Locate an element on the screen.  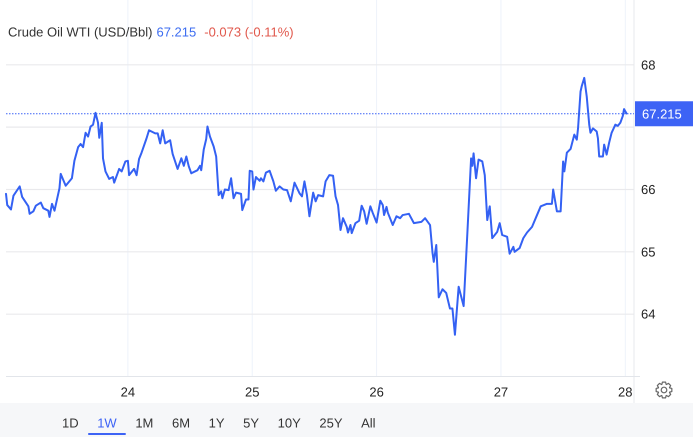
x-tick-label: 27 is located at coordinates (501, 392).